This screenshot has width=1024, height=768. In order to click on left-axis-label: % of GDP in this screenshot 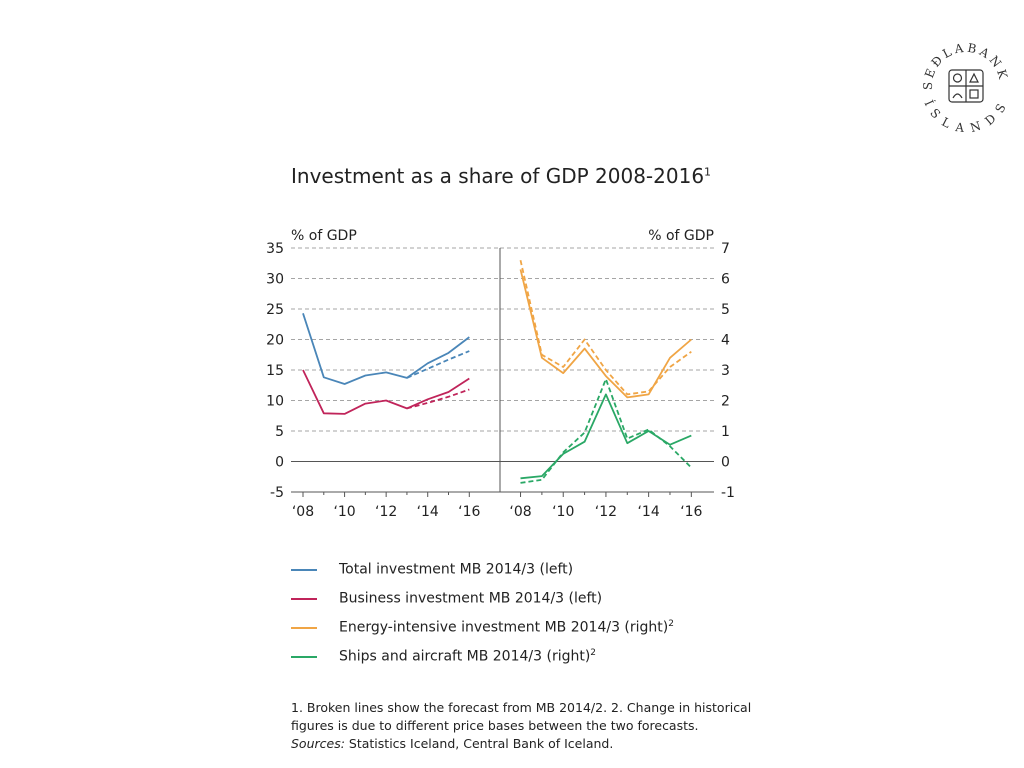, I will do `click(324, 236)`.